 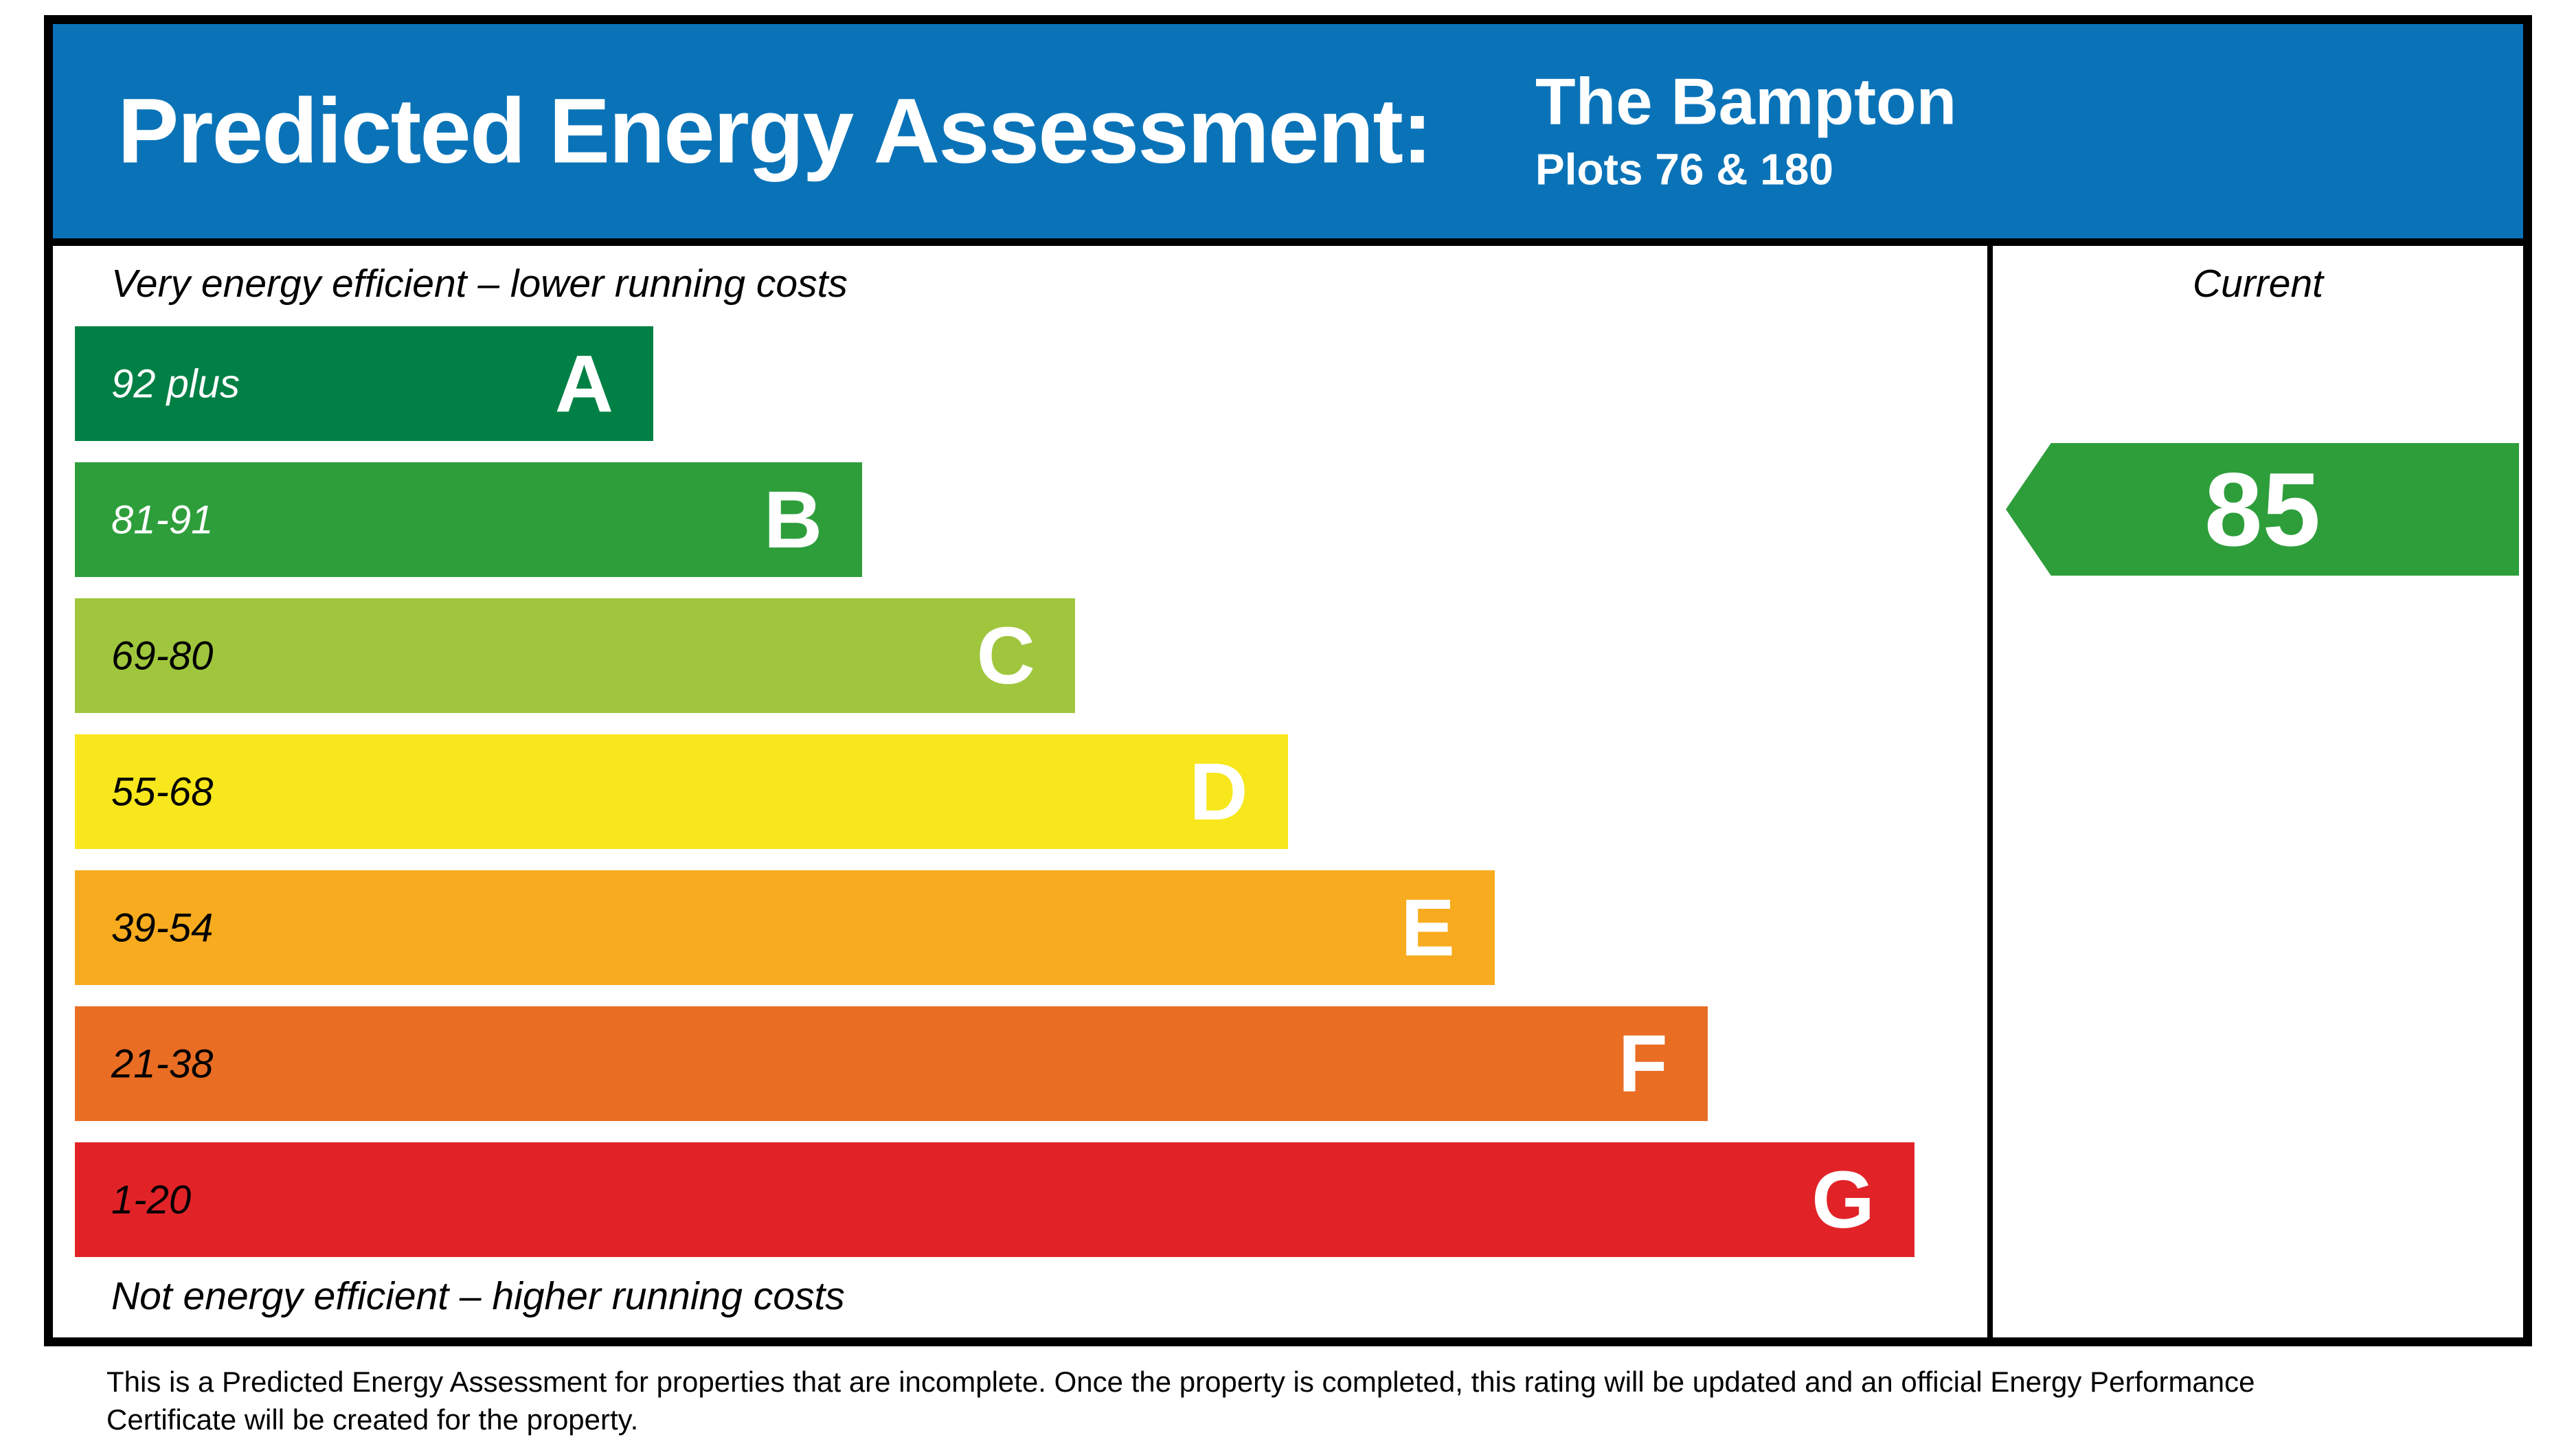 What do you see at coordinates (162, 655) in the screenshot?
I see `band-range-label: 69-80` at bounding box center [162, 655].